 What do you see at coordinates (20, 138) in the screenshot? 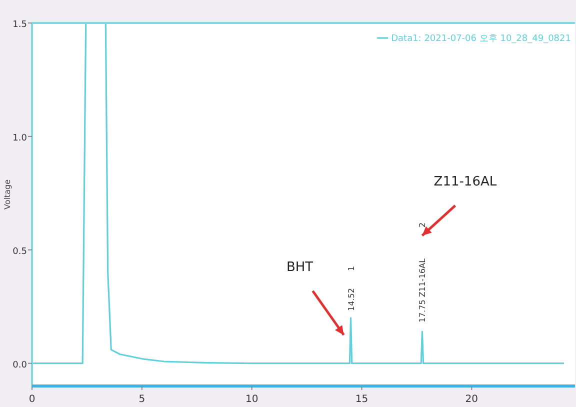
I see `y-tick-label: 1.0` at bounding box center [20, 138].